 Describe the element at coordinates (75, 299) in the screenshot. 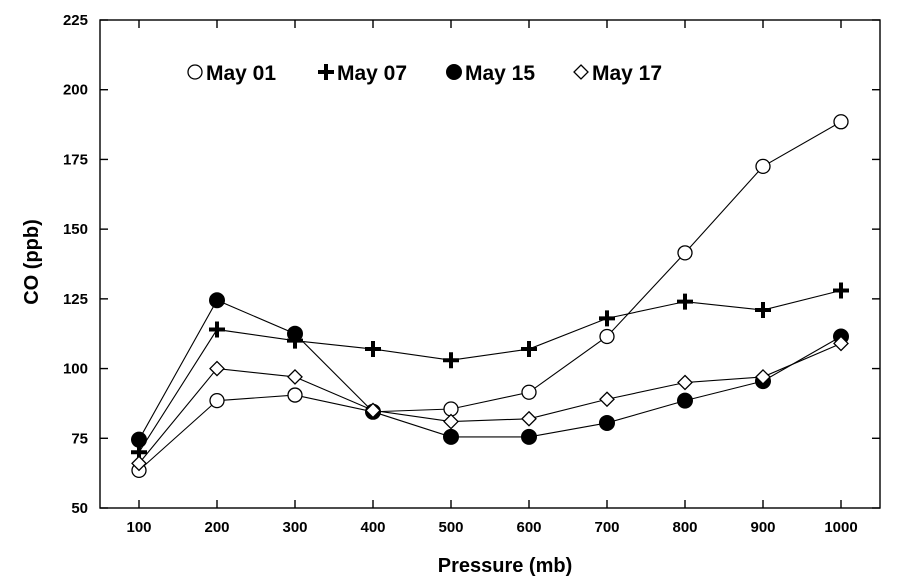

I see `y-tick-label: 125` at that location.